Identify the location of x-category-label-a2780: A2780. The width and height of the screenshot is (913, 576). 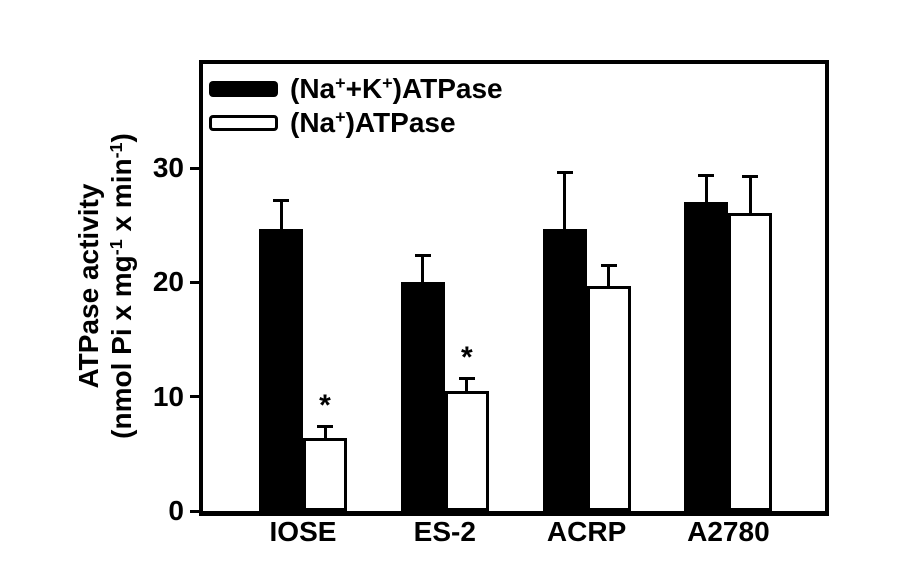
(728, 531).